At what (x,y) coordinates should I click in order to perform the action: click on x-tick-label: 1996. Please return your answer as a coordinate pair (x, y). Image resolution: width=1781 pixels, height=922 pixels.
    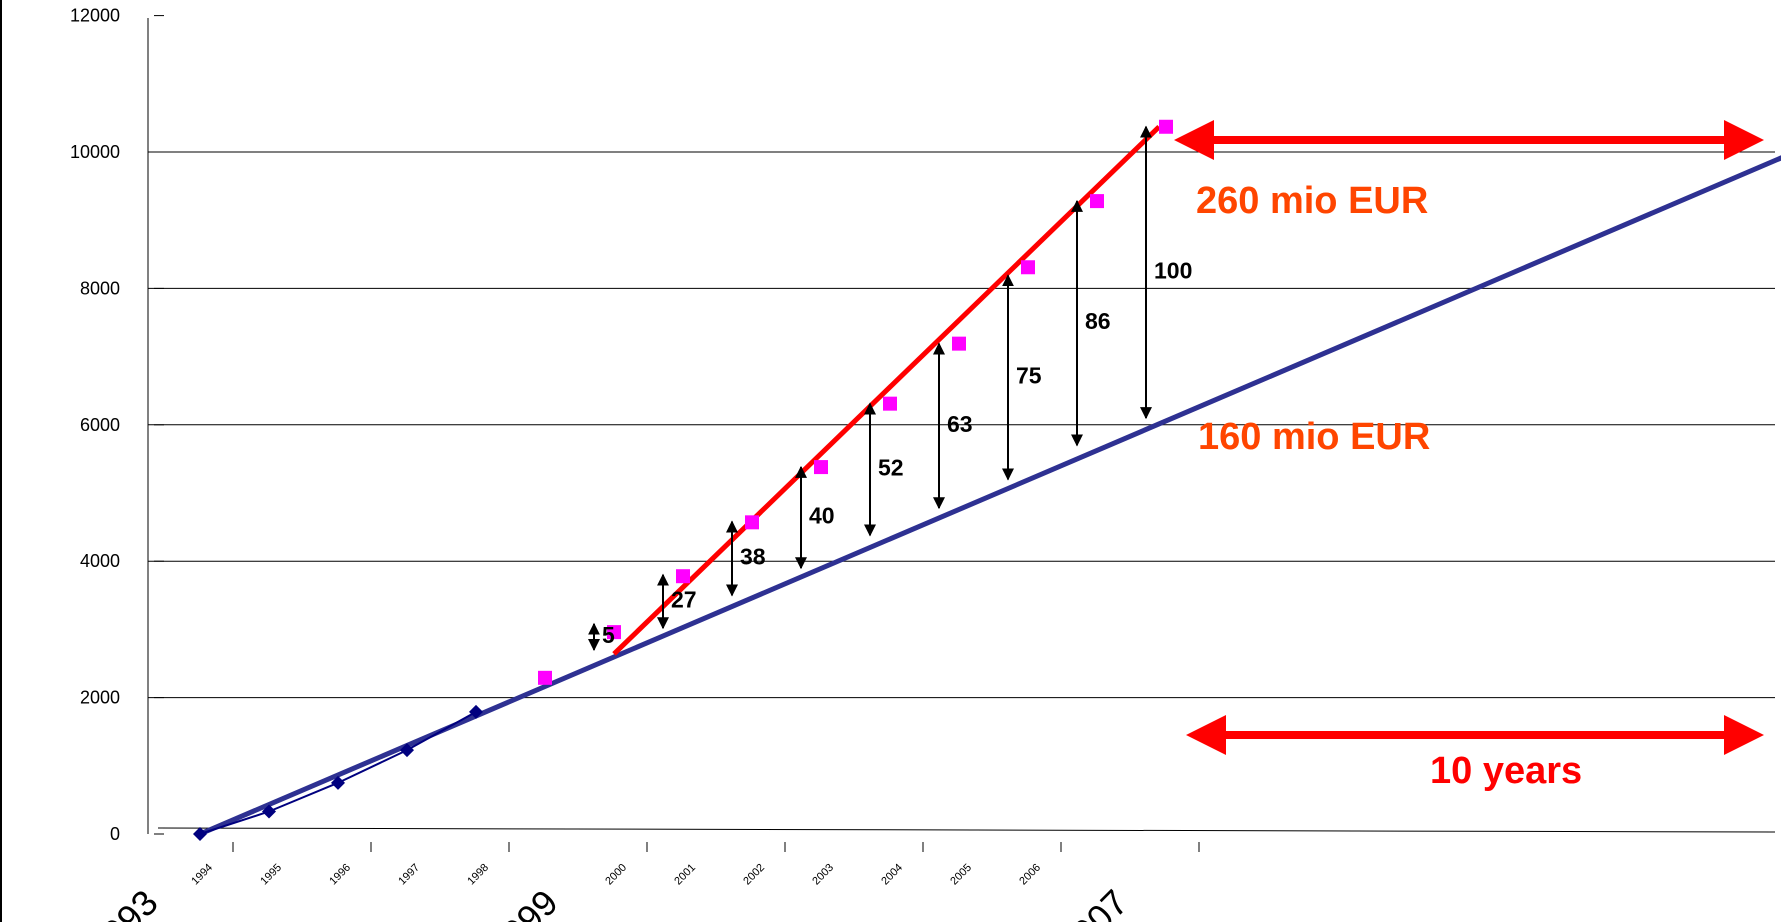
    Looking at the image, I should click on (340, 875).